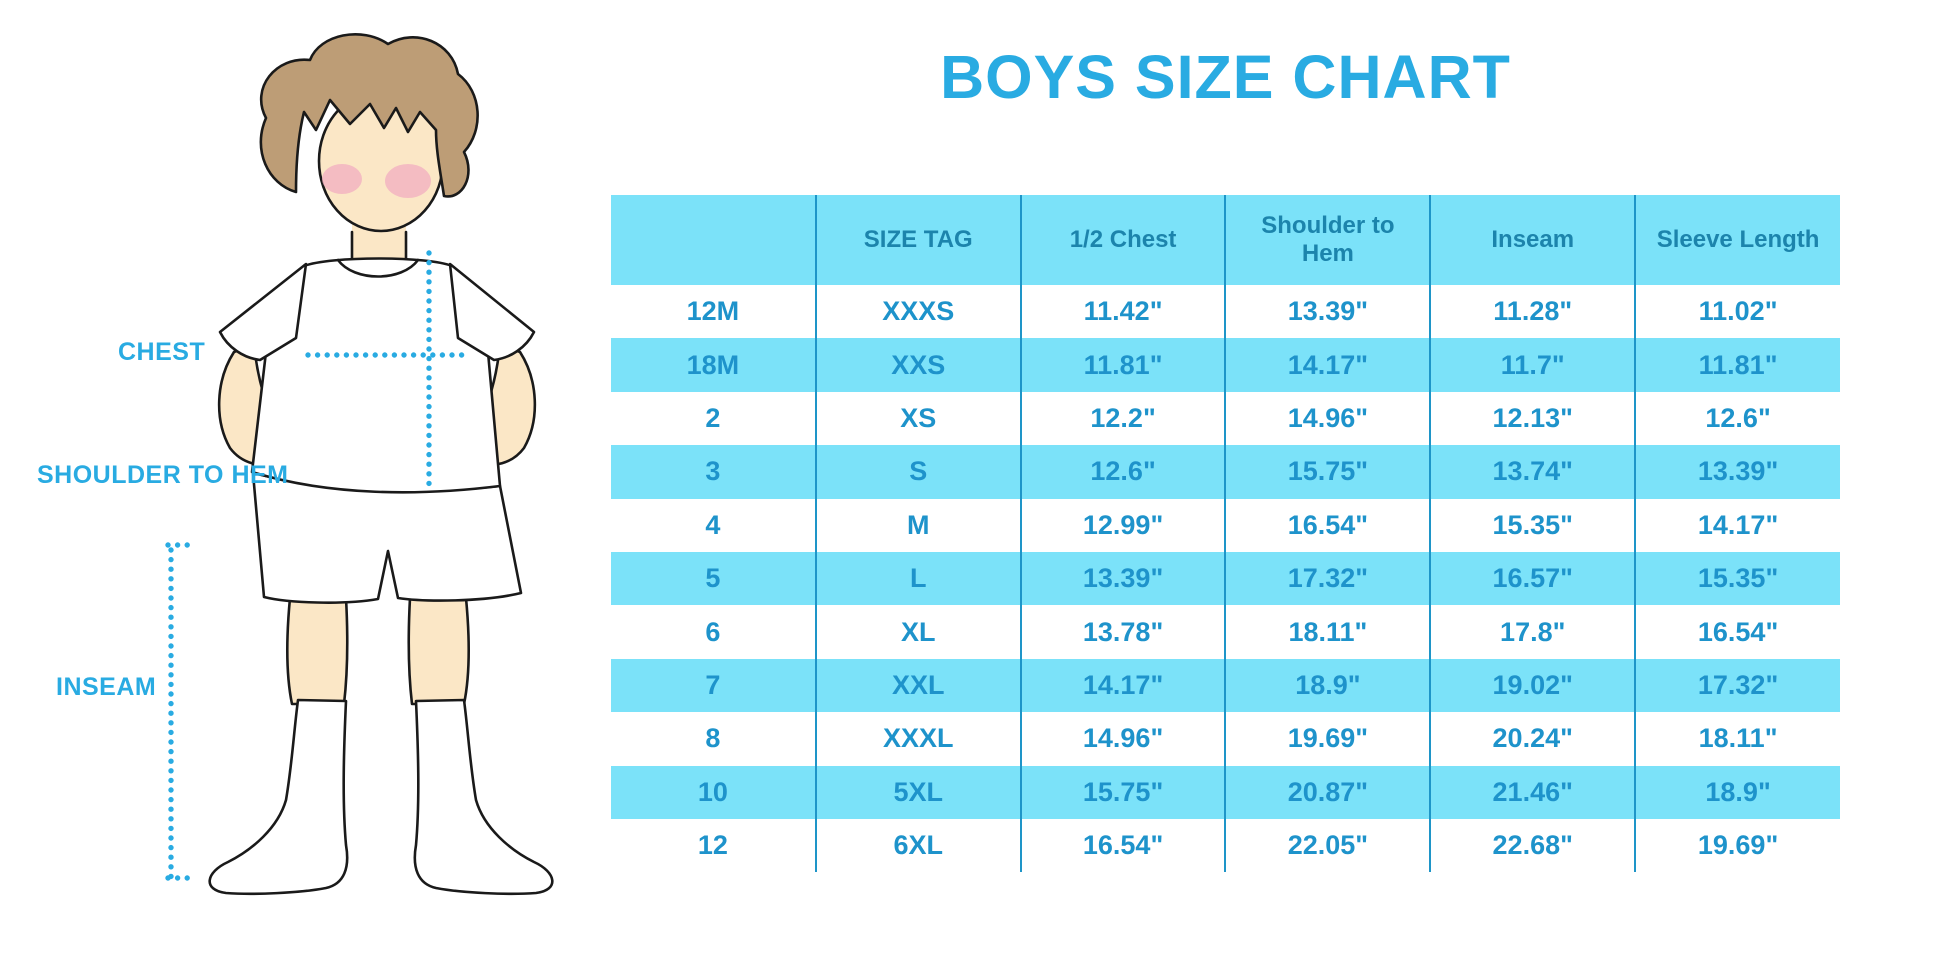  I want to click on measurement-cell: S, so click(917, 472).